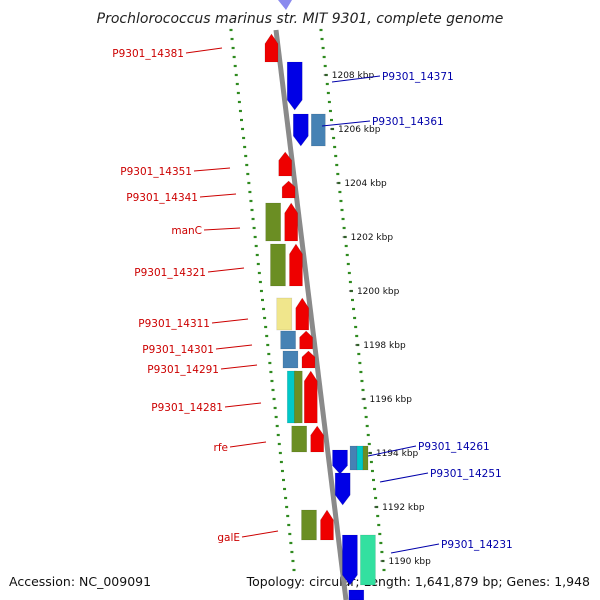 The width and height of the screenshot is (600, 600). Describe the element at coordinates (170, 273) in the screenshot. I see `left-gene-label: P9301_14321` at that location.